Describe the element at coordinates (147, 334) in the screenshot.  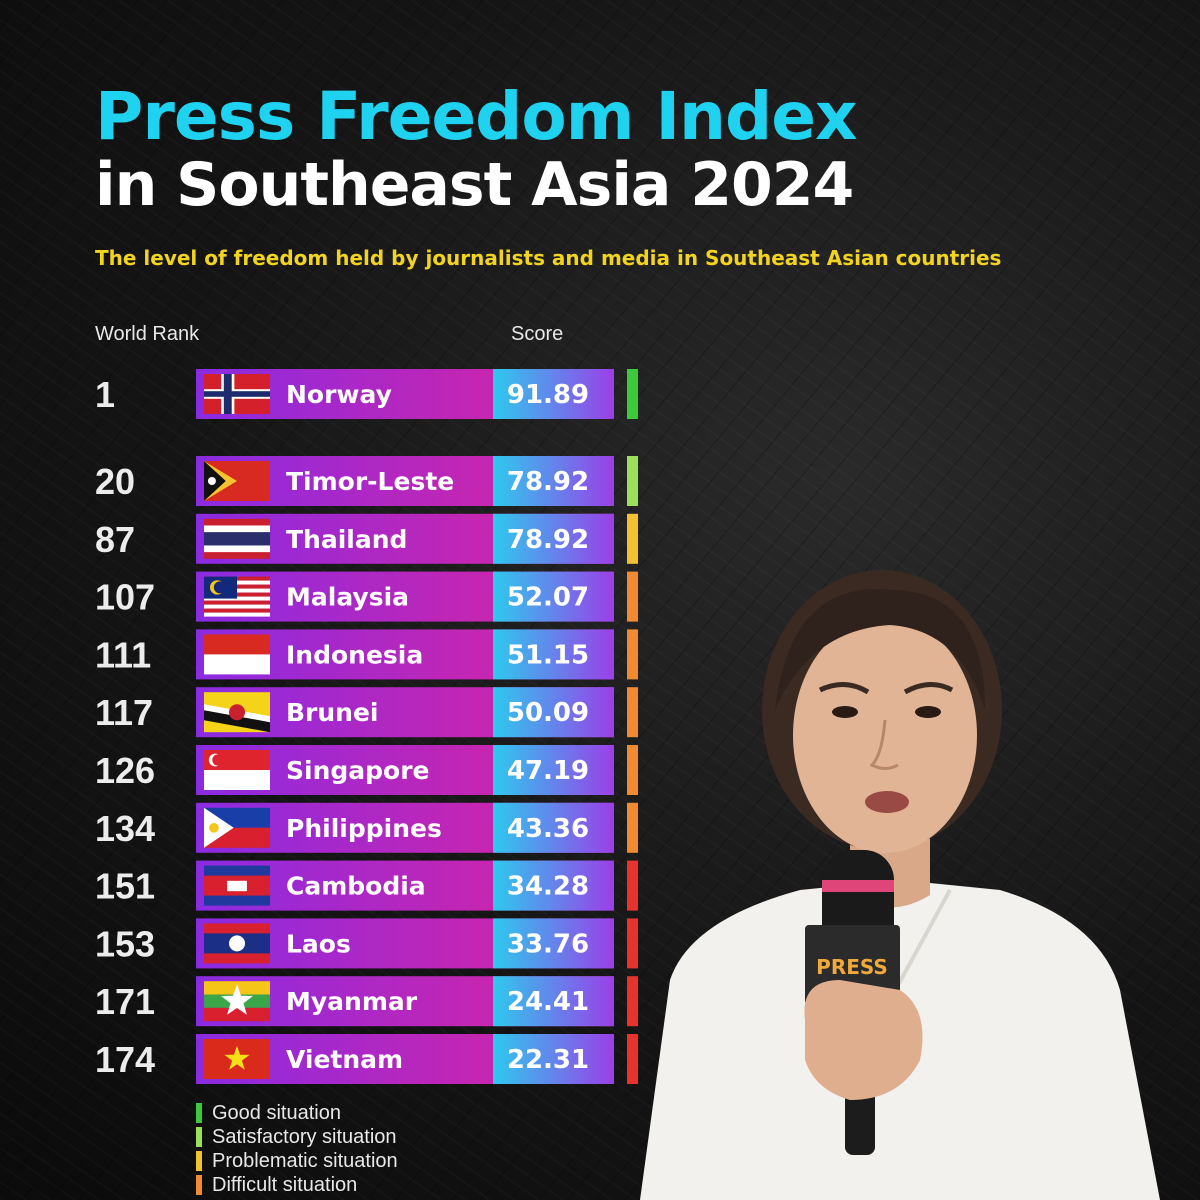
I see `rank-column-header: World Rank` at that location.